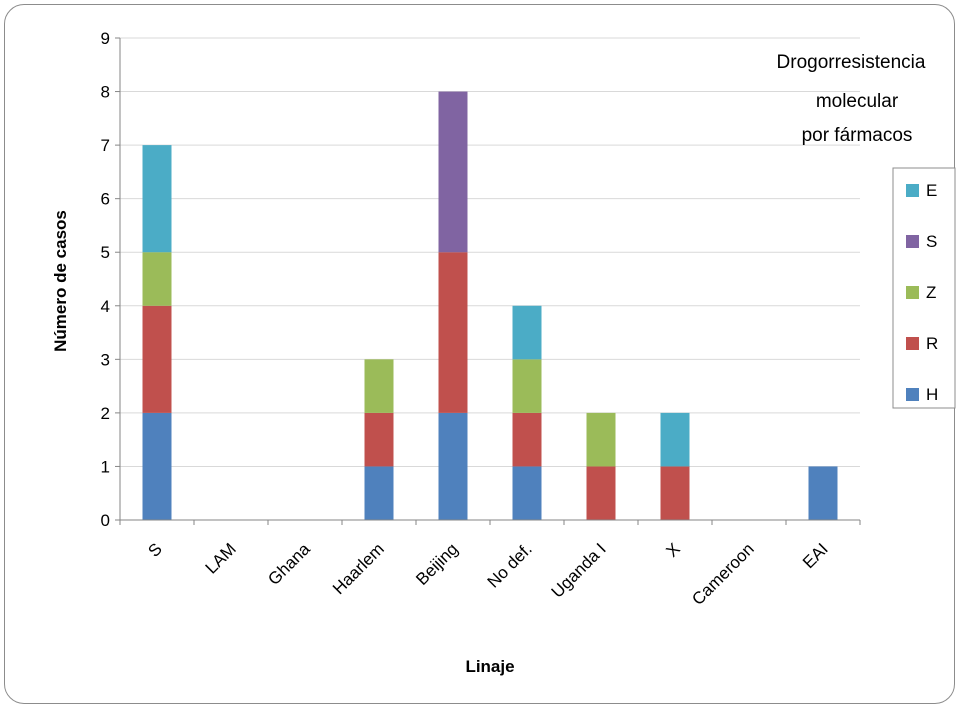  Describe the element at coordinates (105, 252) in the screenshot. I see `y-tick-label: 5` at that location.